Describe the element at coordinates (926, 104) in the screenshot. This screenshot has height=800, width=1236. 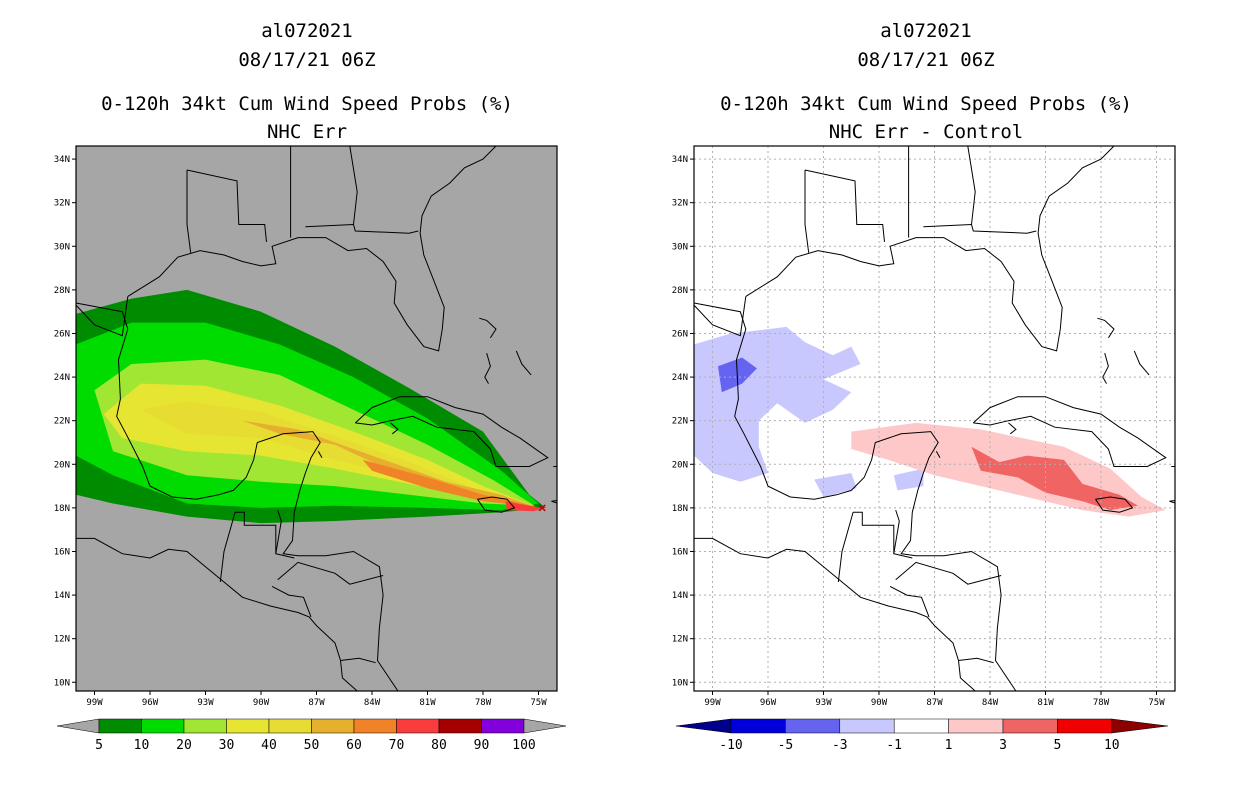
I see `right-title-product: 0-120h 34kt Cum Wind Speed Probs (%)` at that location.